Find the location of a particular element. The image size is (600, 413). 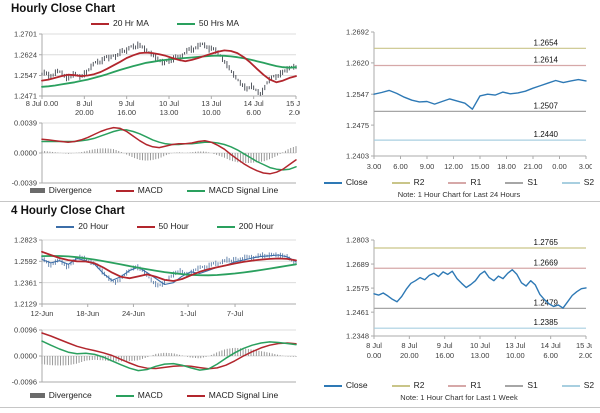

svg-text: 6.00 is located at coordinates (400, 166).